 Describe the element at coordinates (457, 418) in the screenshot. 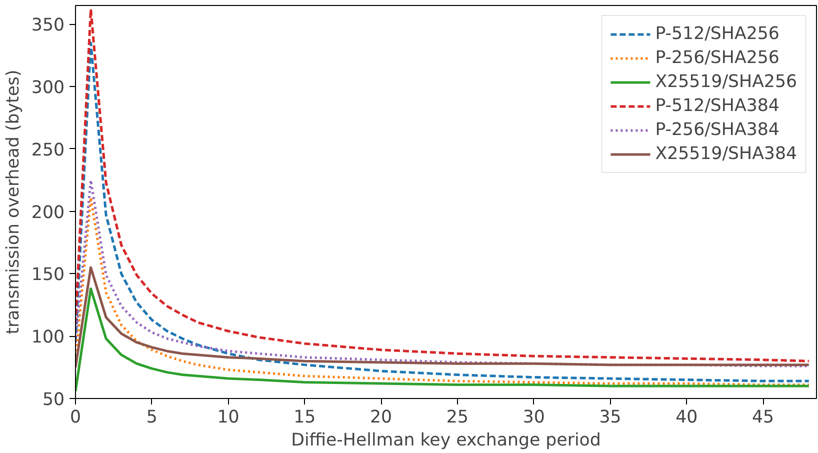

I see `x-tick-label: 25` at that location.